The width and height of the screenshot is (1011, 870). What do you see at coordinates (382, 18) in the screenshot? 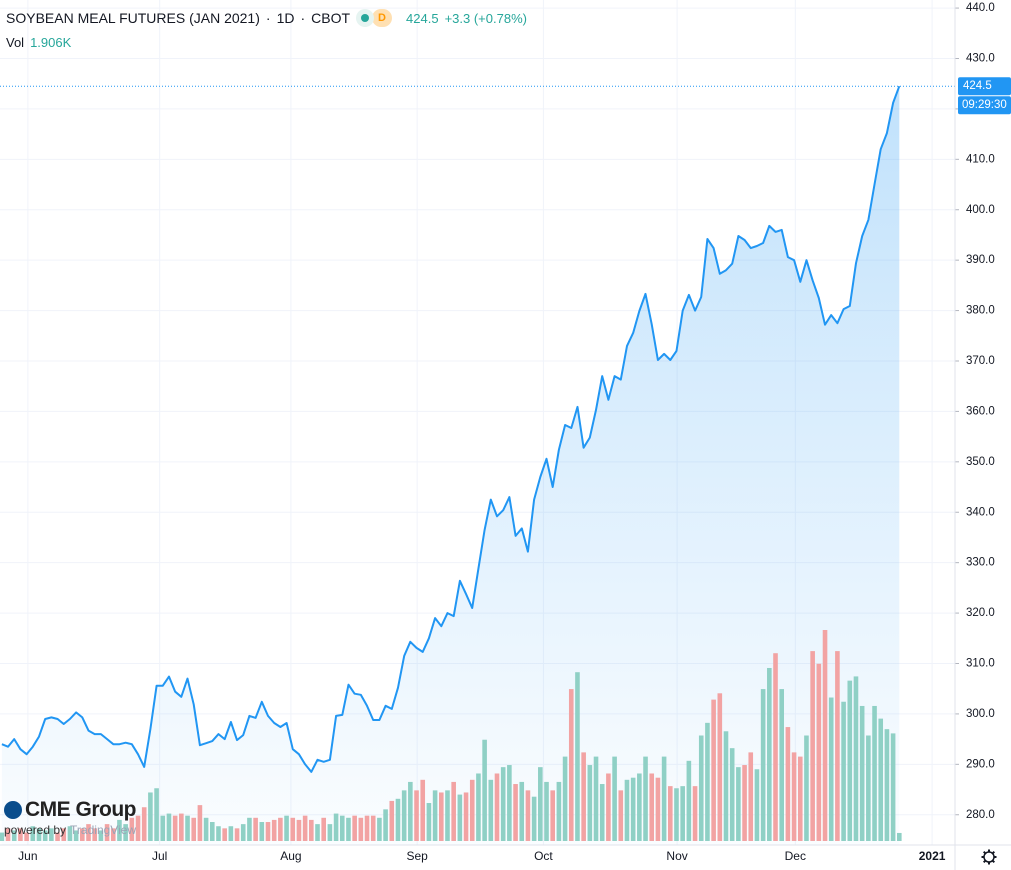
I see `market-status: D` at bounding box center [382, 18].